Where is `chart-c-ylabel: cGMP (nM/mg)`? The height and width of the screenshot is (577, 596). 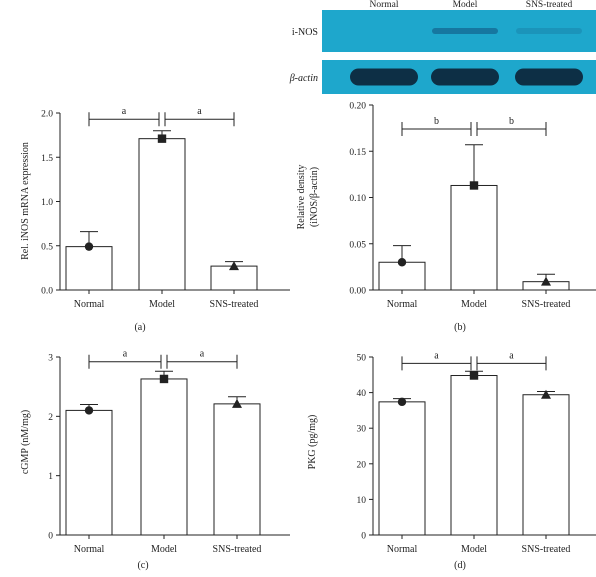
chart-c-ylabel: cGMP (nM/mg) is located at coordinates (25, 442).